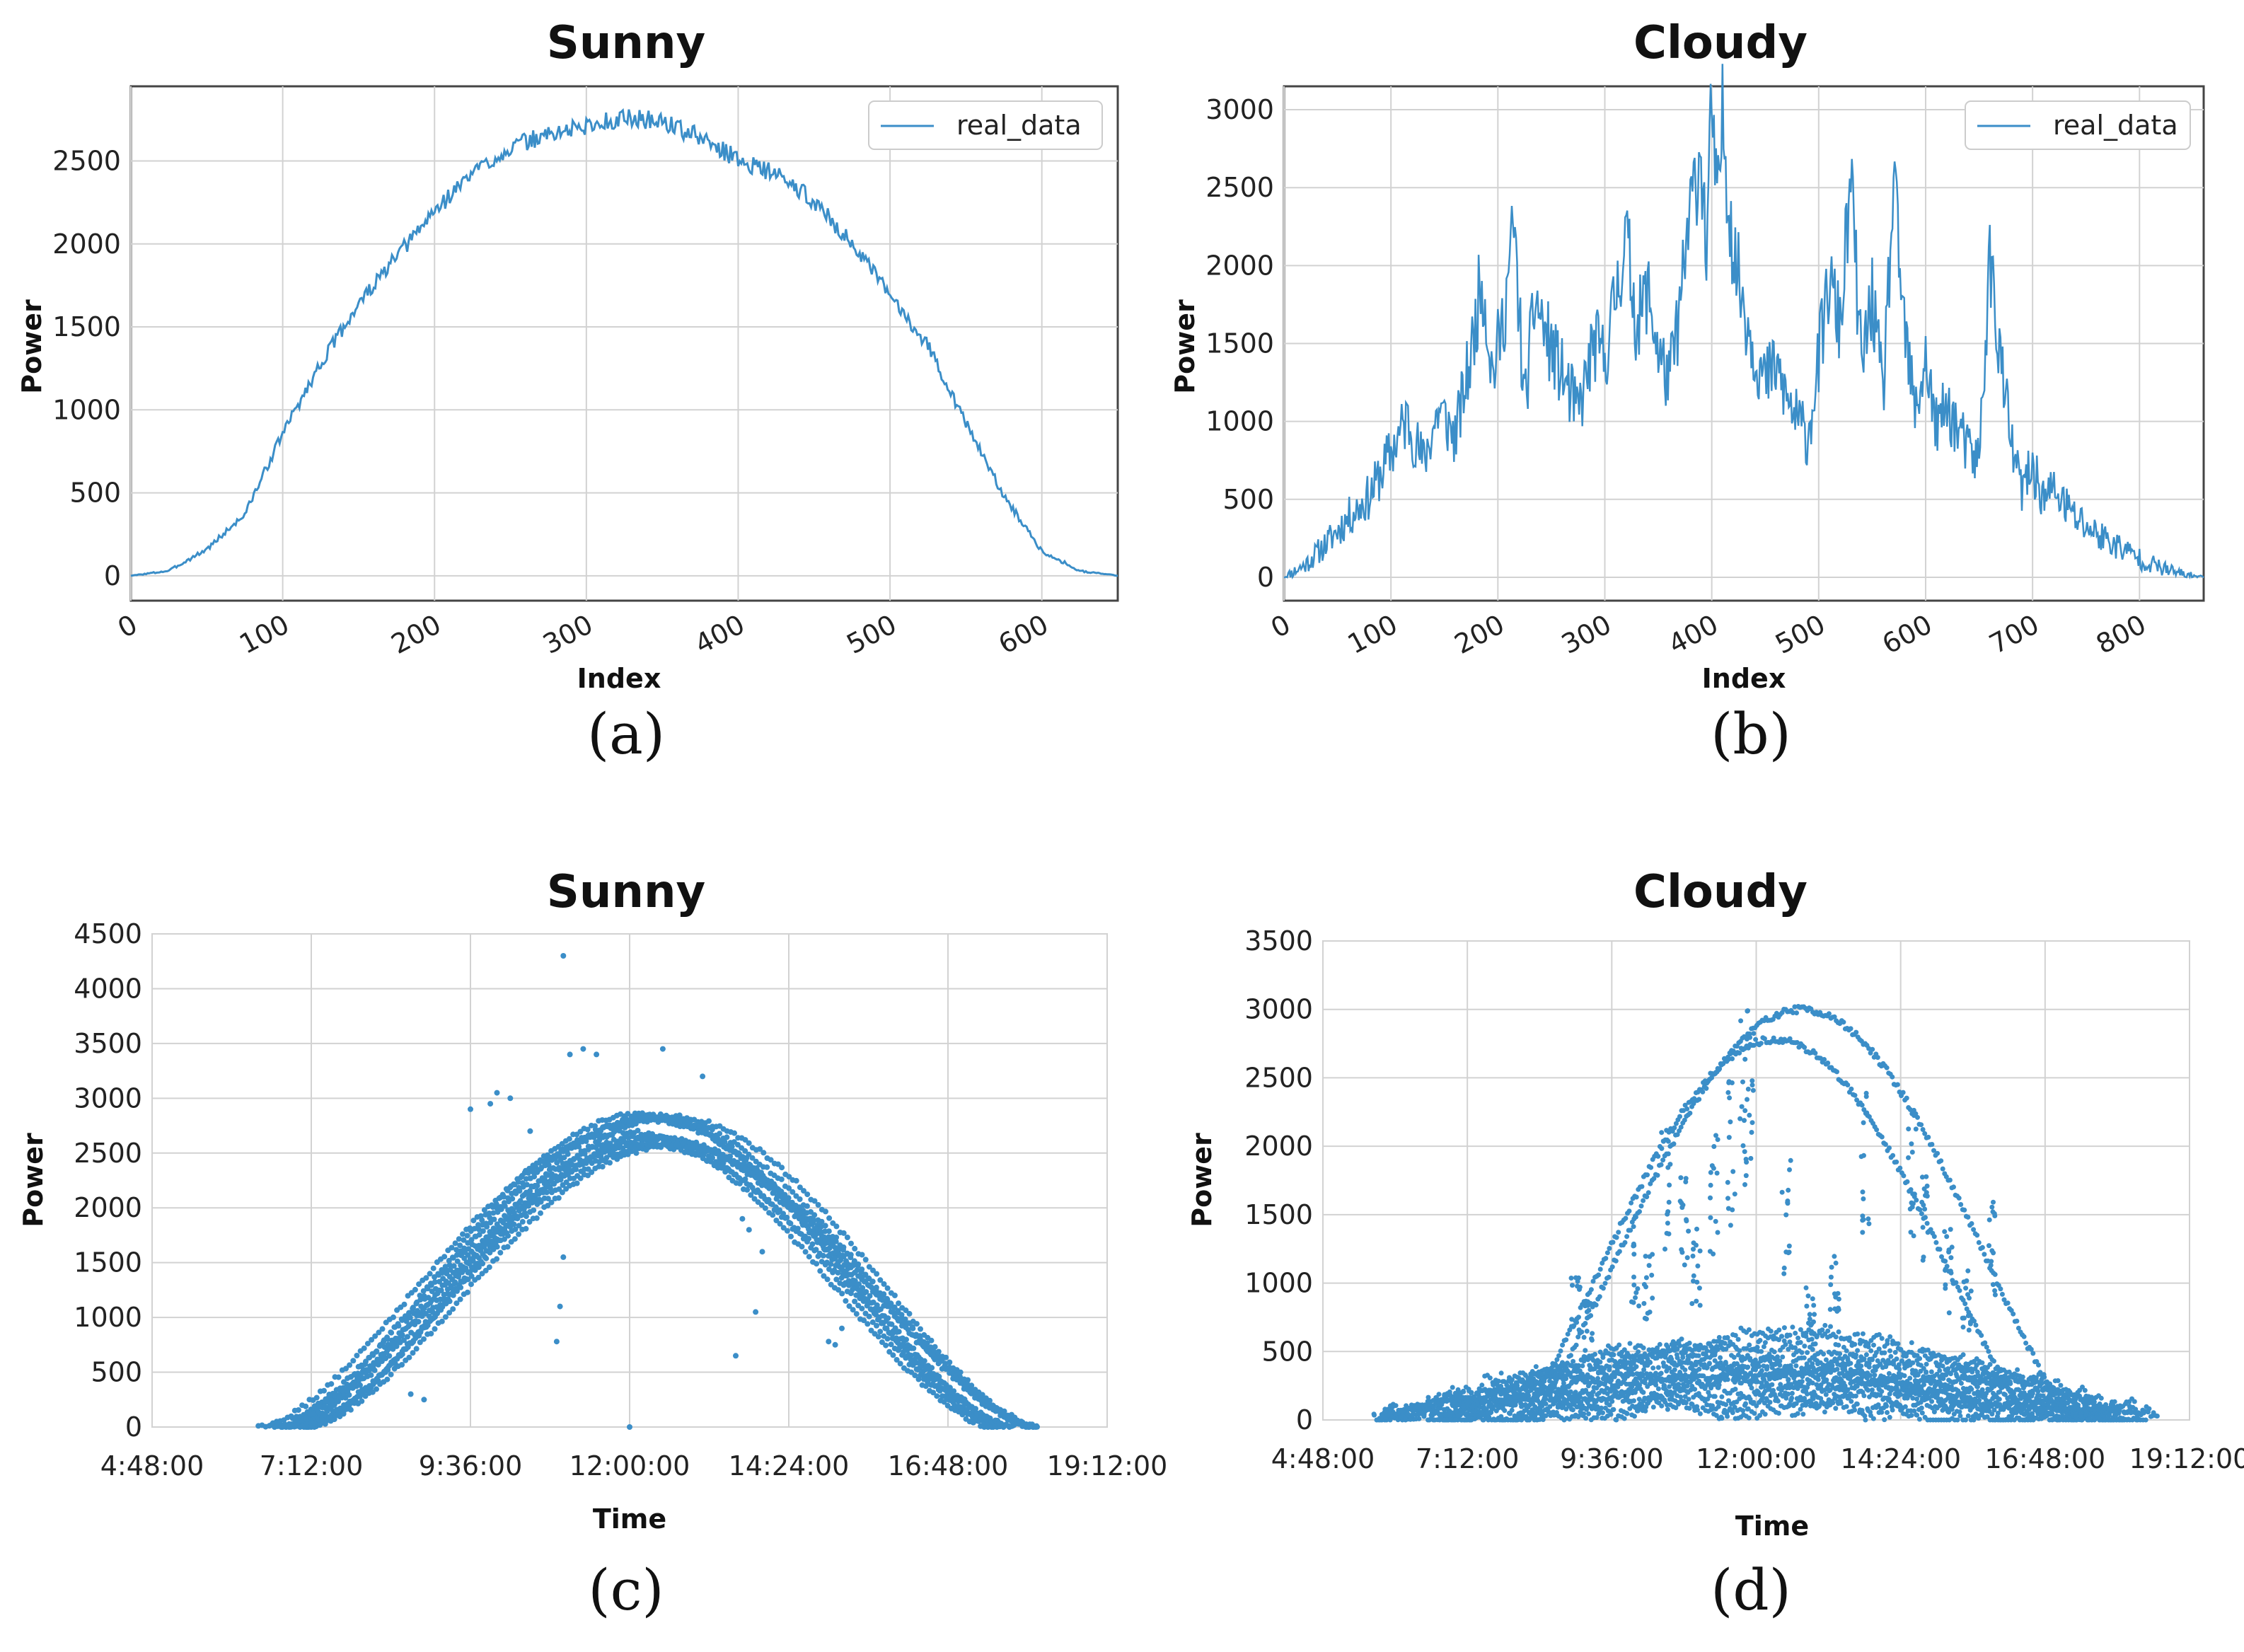  I want to click on y-tick-label: 3000, so click(108, 1098).